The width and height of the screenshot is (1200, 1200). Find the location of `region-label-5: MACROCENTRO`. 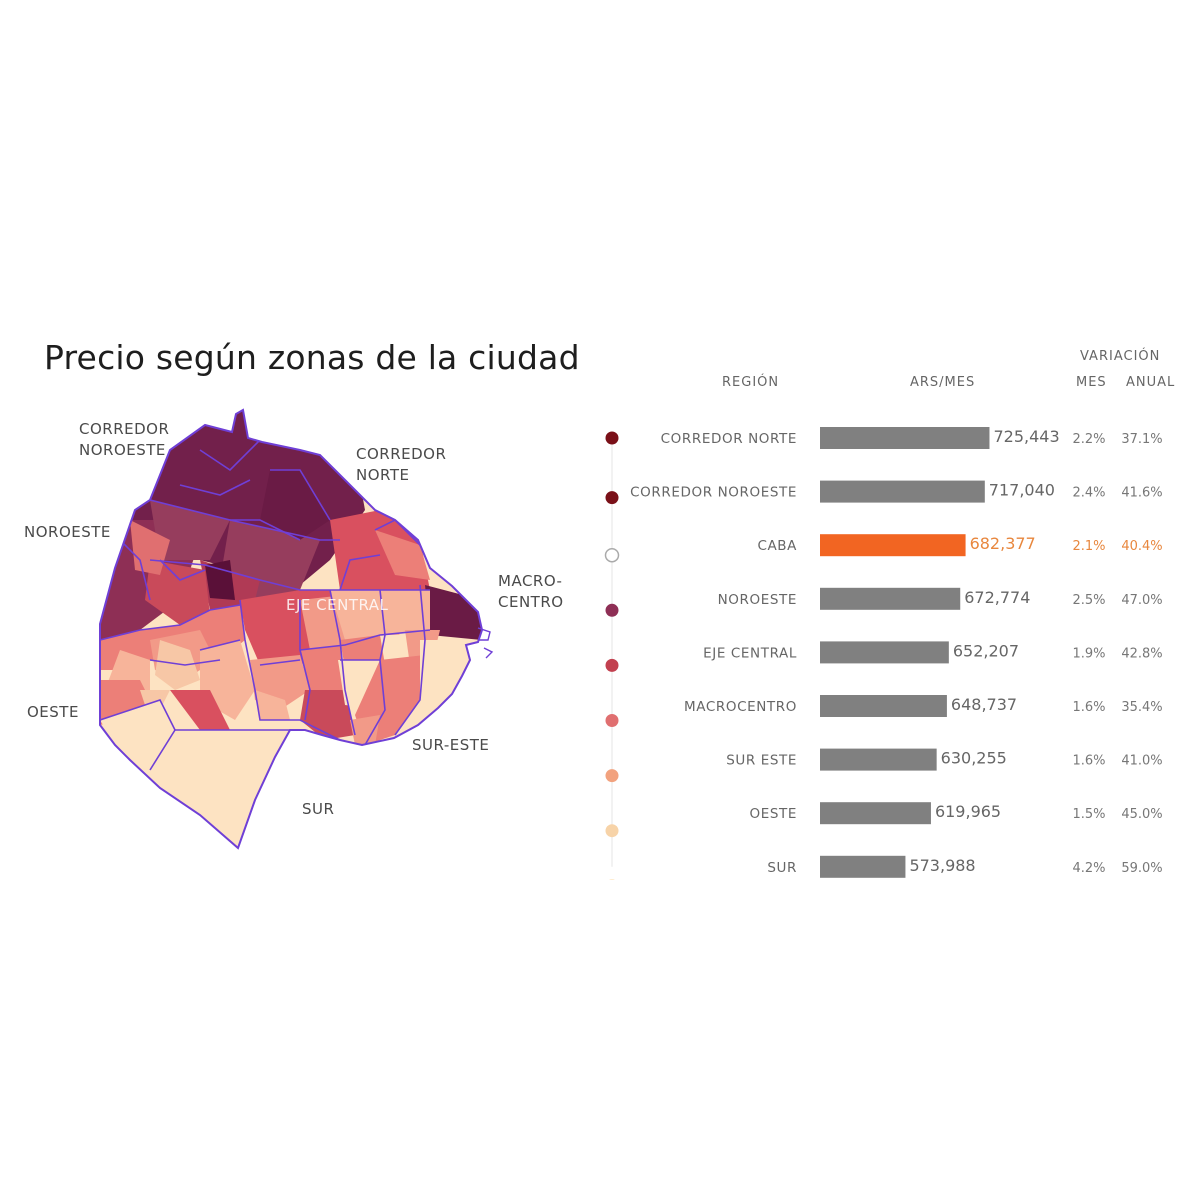

region-label-5: MACROCENTRO is located at coordinates (740, 707).